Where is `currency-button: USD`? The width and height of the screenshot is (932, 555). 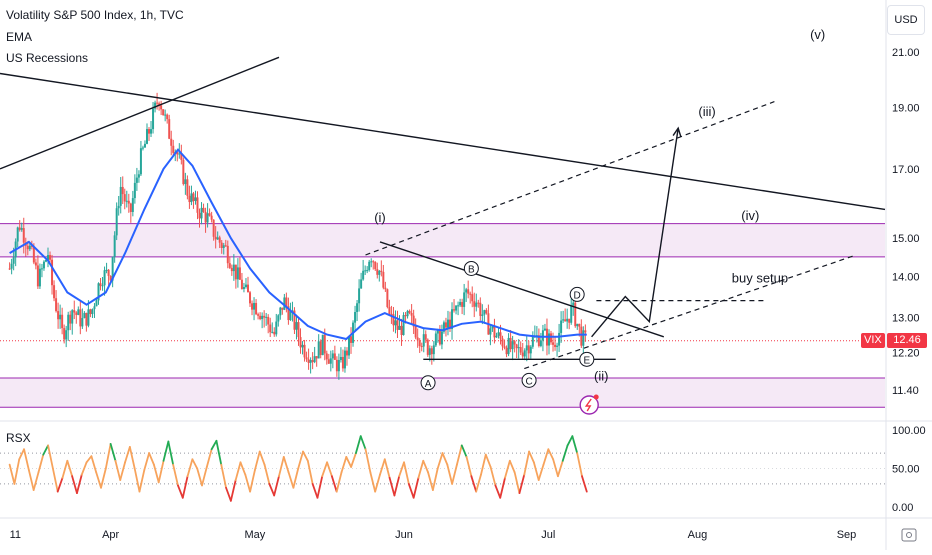 currency-button: USD is located at coordinates (906, 20).